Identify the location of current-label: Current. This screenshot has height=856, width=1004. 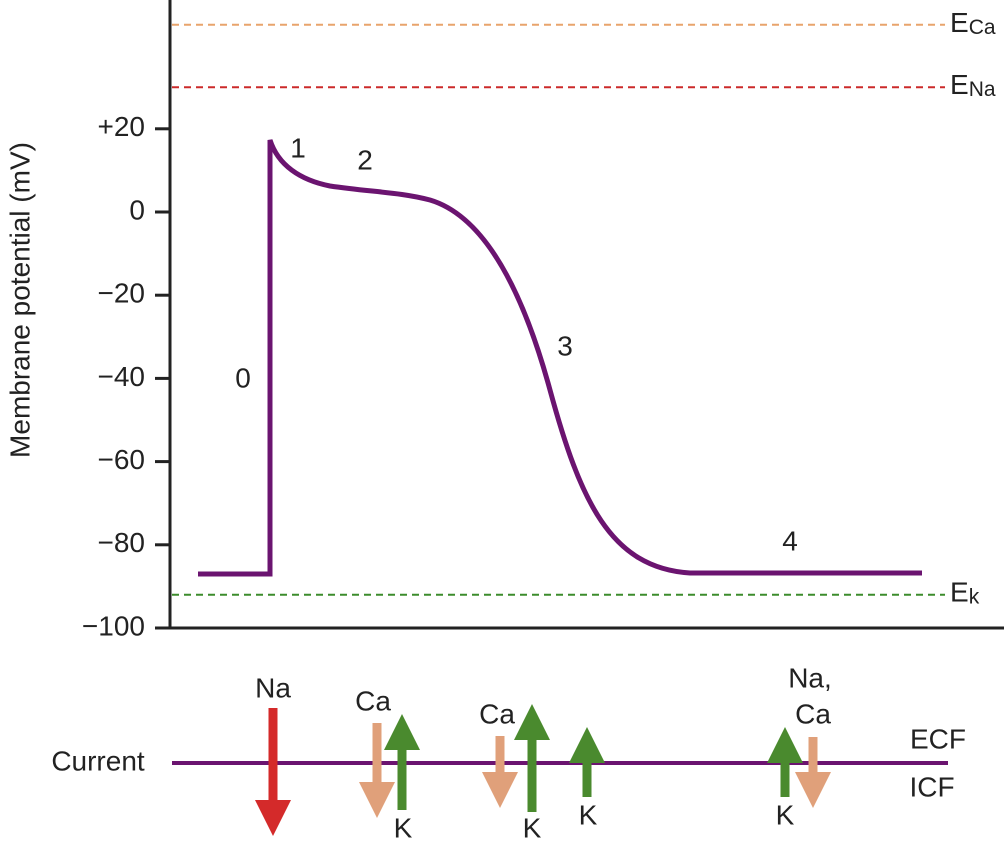
(98, 760).